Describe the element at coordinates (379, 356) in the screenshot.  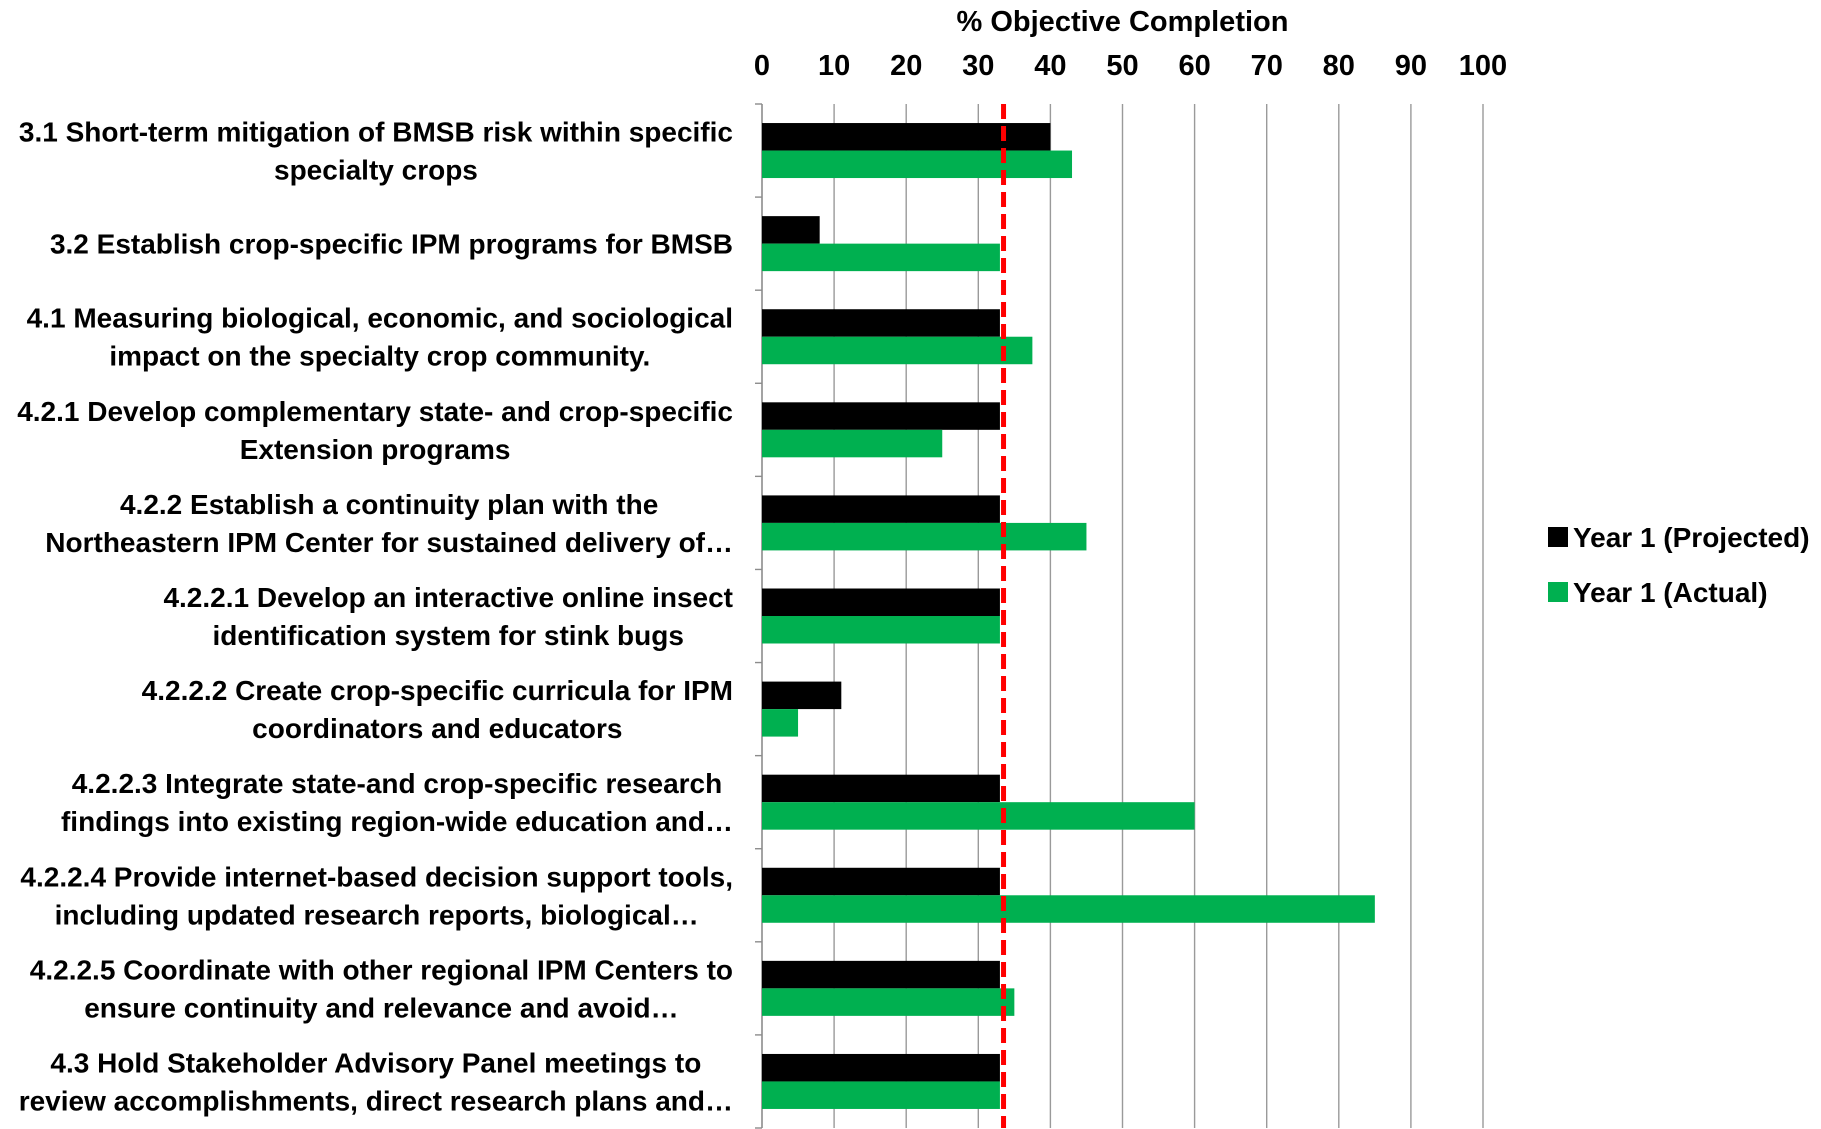
I see `category-label: impact on the specialty crop community.` at that location.